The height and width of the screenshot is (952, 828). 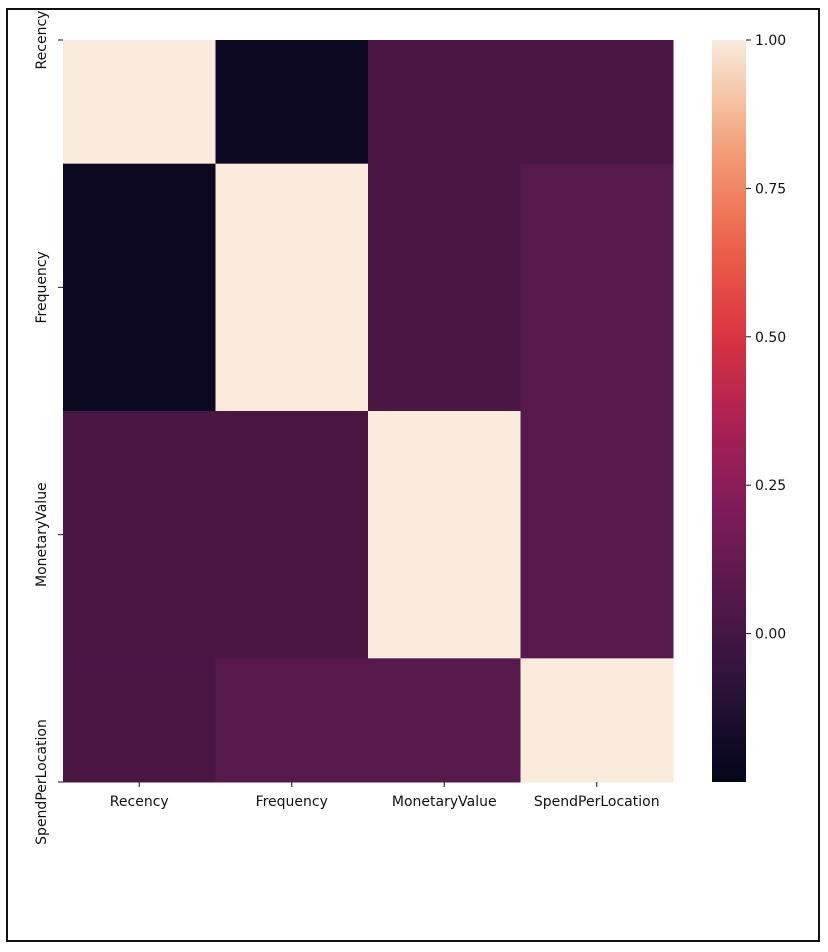 What do you see at coordinates (42, 534) in the screenshot?
I see `y-tick-label: MonetaryValue` at bounding box center [42, 534].